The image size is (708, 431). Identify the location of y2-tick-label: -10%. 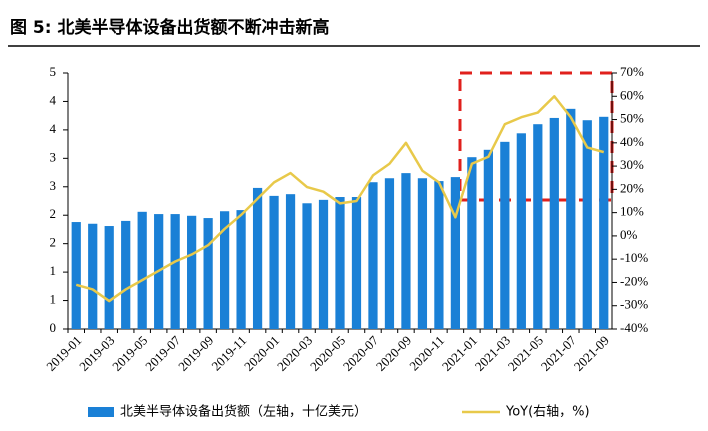
(634, 257).